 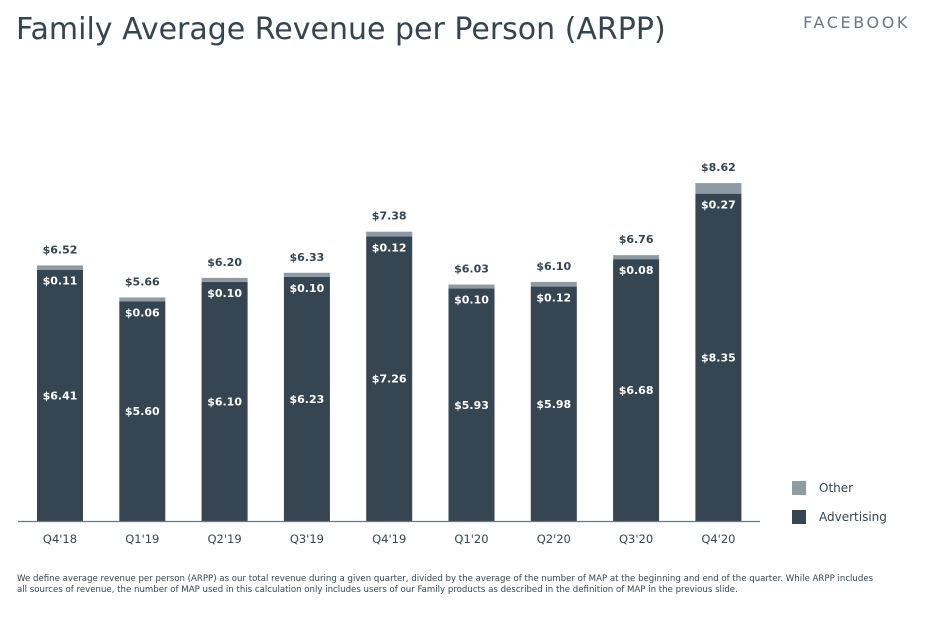 I want to click on legend-label-advertising: Advertising, so click(x=853, y=517).